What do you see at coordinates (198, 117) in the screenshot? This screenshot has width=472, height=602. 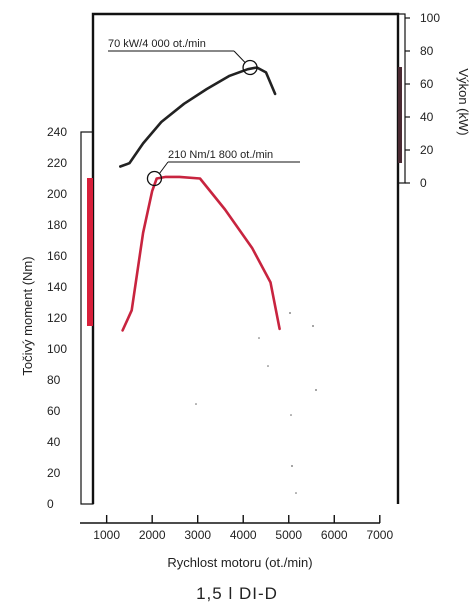 I see `power-curve` at bounding box center [198, 117].